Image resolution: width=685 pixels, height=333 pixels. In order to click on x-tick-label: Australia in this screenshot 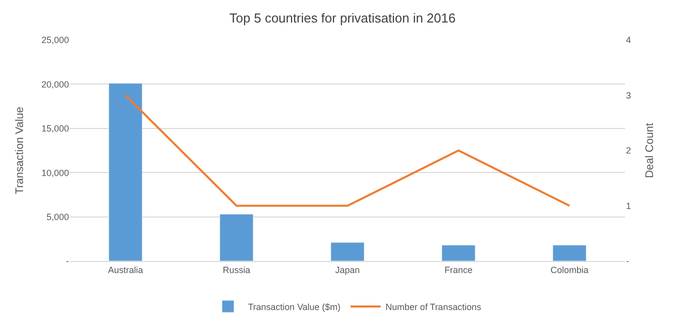, I will do `click(126, 269)`.